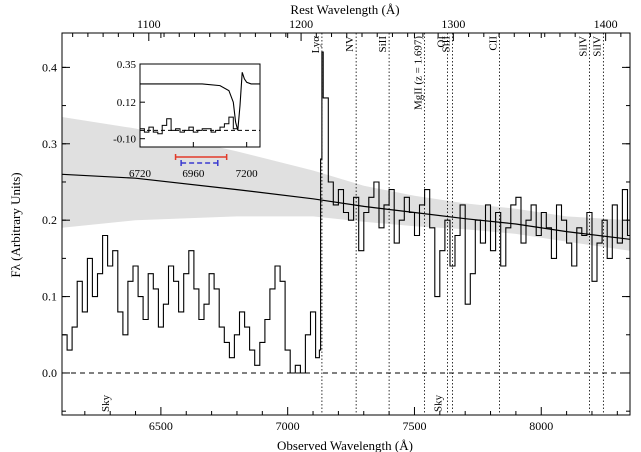 The height and width of the screenshot is (452, 641). What do you see at coordinates (288, 426) in the screenshot?
I see `x-tick-label: 7000` at bounding box center [288, 426].